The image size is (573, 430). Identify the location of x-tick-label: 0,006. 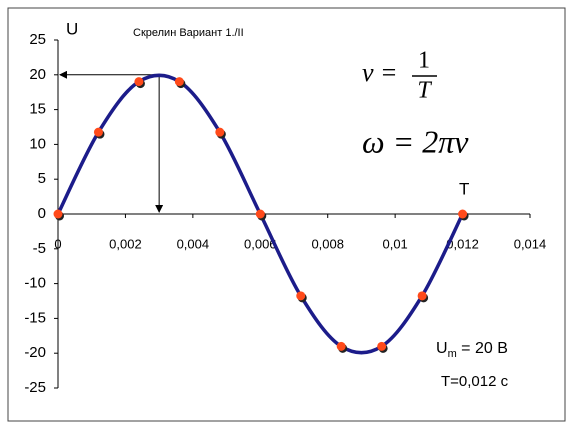
(260, 243).